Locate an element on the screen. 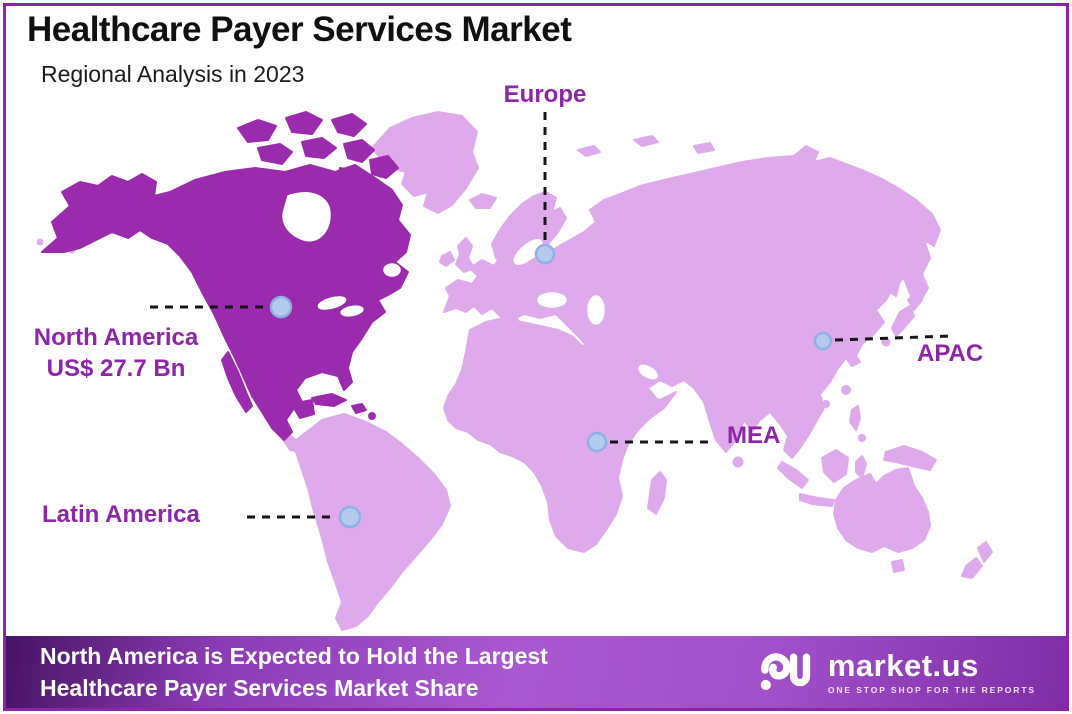  label-apac: APAC is located at coordinates (950, 353).